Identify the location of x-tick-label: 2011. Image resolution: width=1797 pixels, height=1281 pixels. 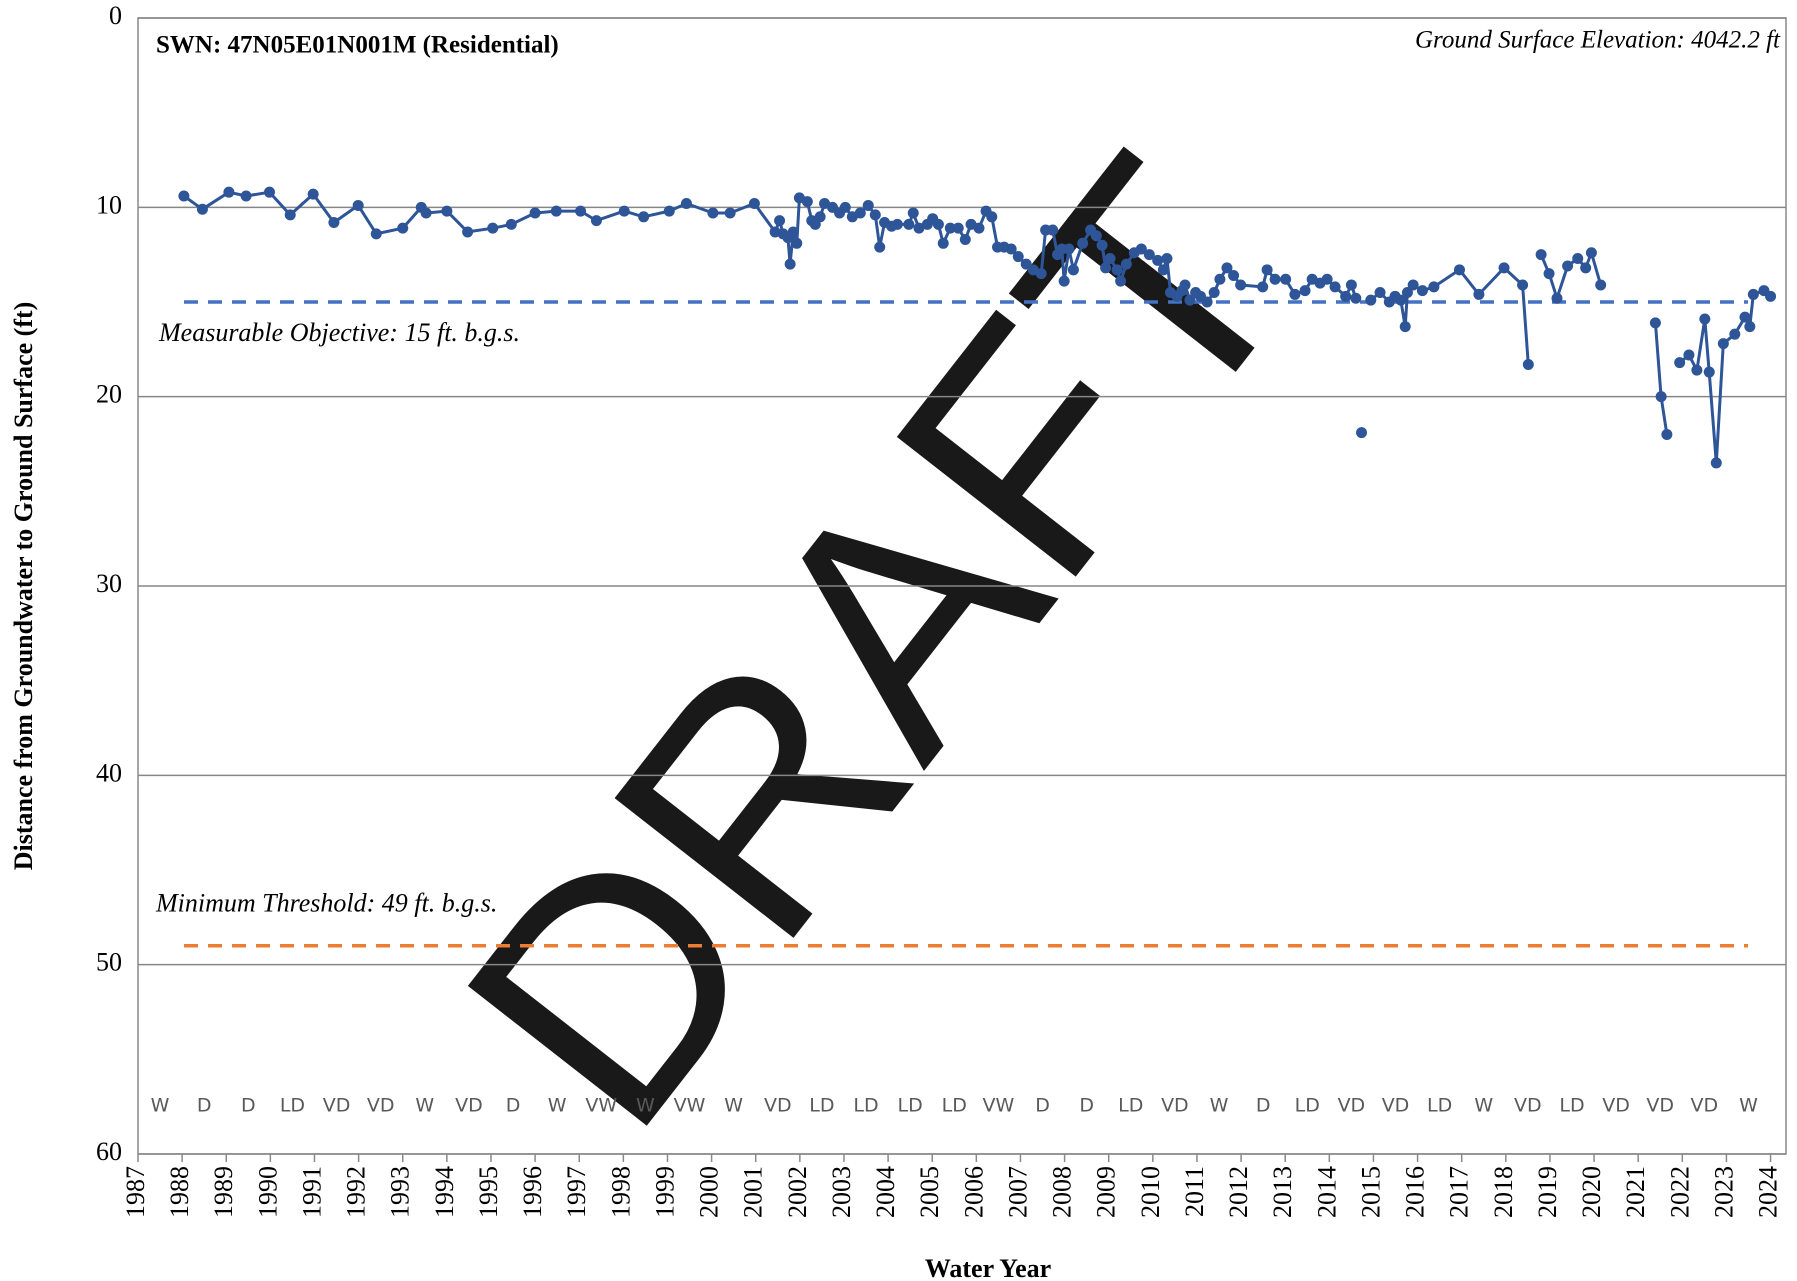
(1194, 1191).